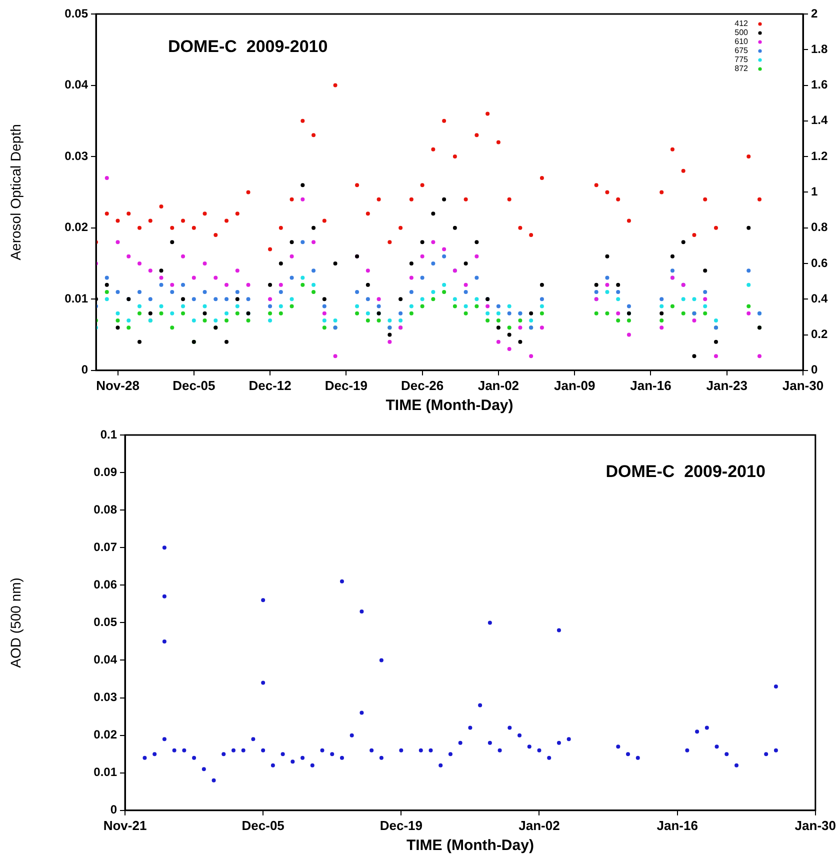 This screenshot has height=855, width=839. Describe the element at coordinates (727, 385) in the screenshot. I see `x-tick-label: Jan-23` at that location.